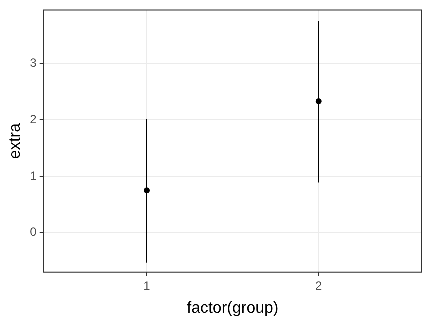  I want to click on y-tick-label: 3, so click(34, 63).